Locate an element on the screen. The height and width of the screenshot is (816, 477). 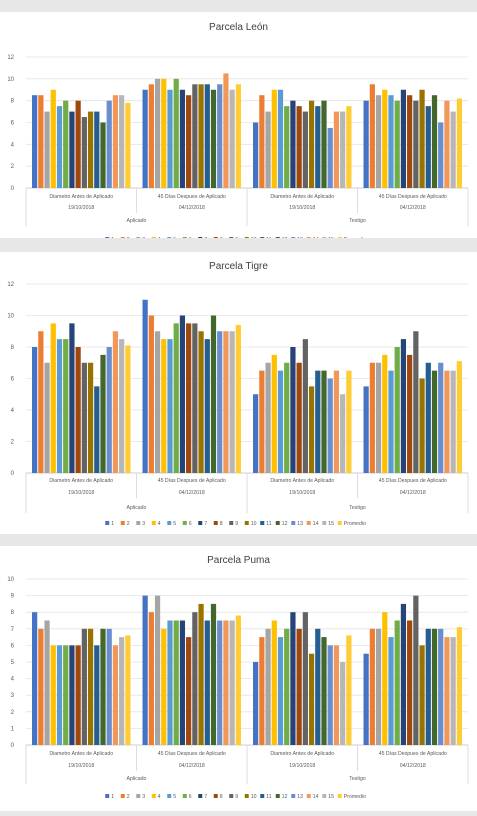
x-date-label: 04/12/2018 is located at coordinates (192, 493).